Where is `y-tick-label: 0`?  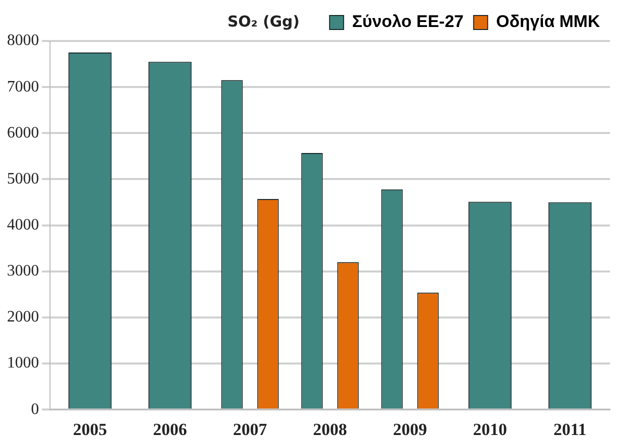 y-tick-label: 0 is located at coordinates (35, 409).